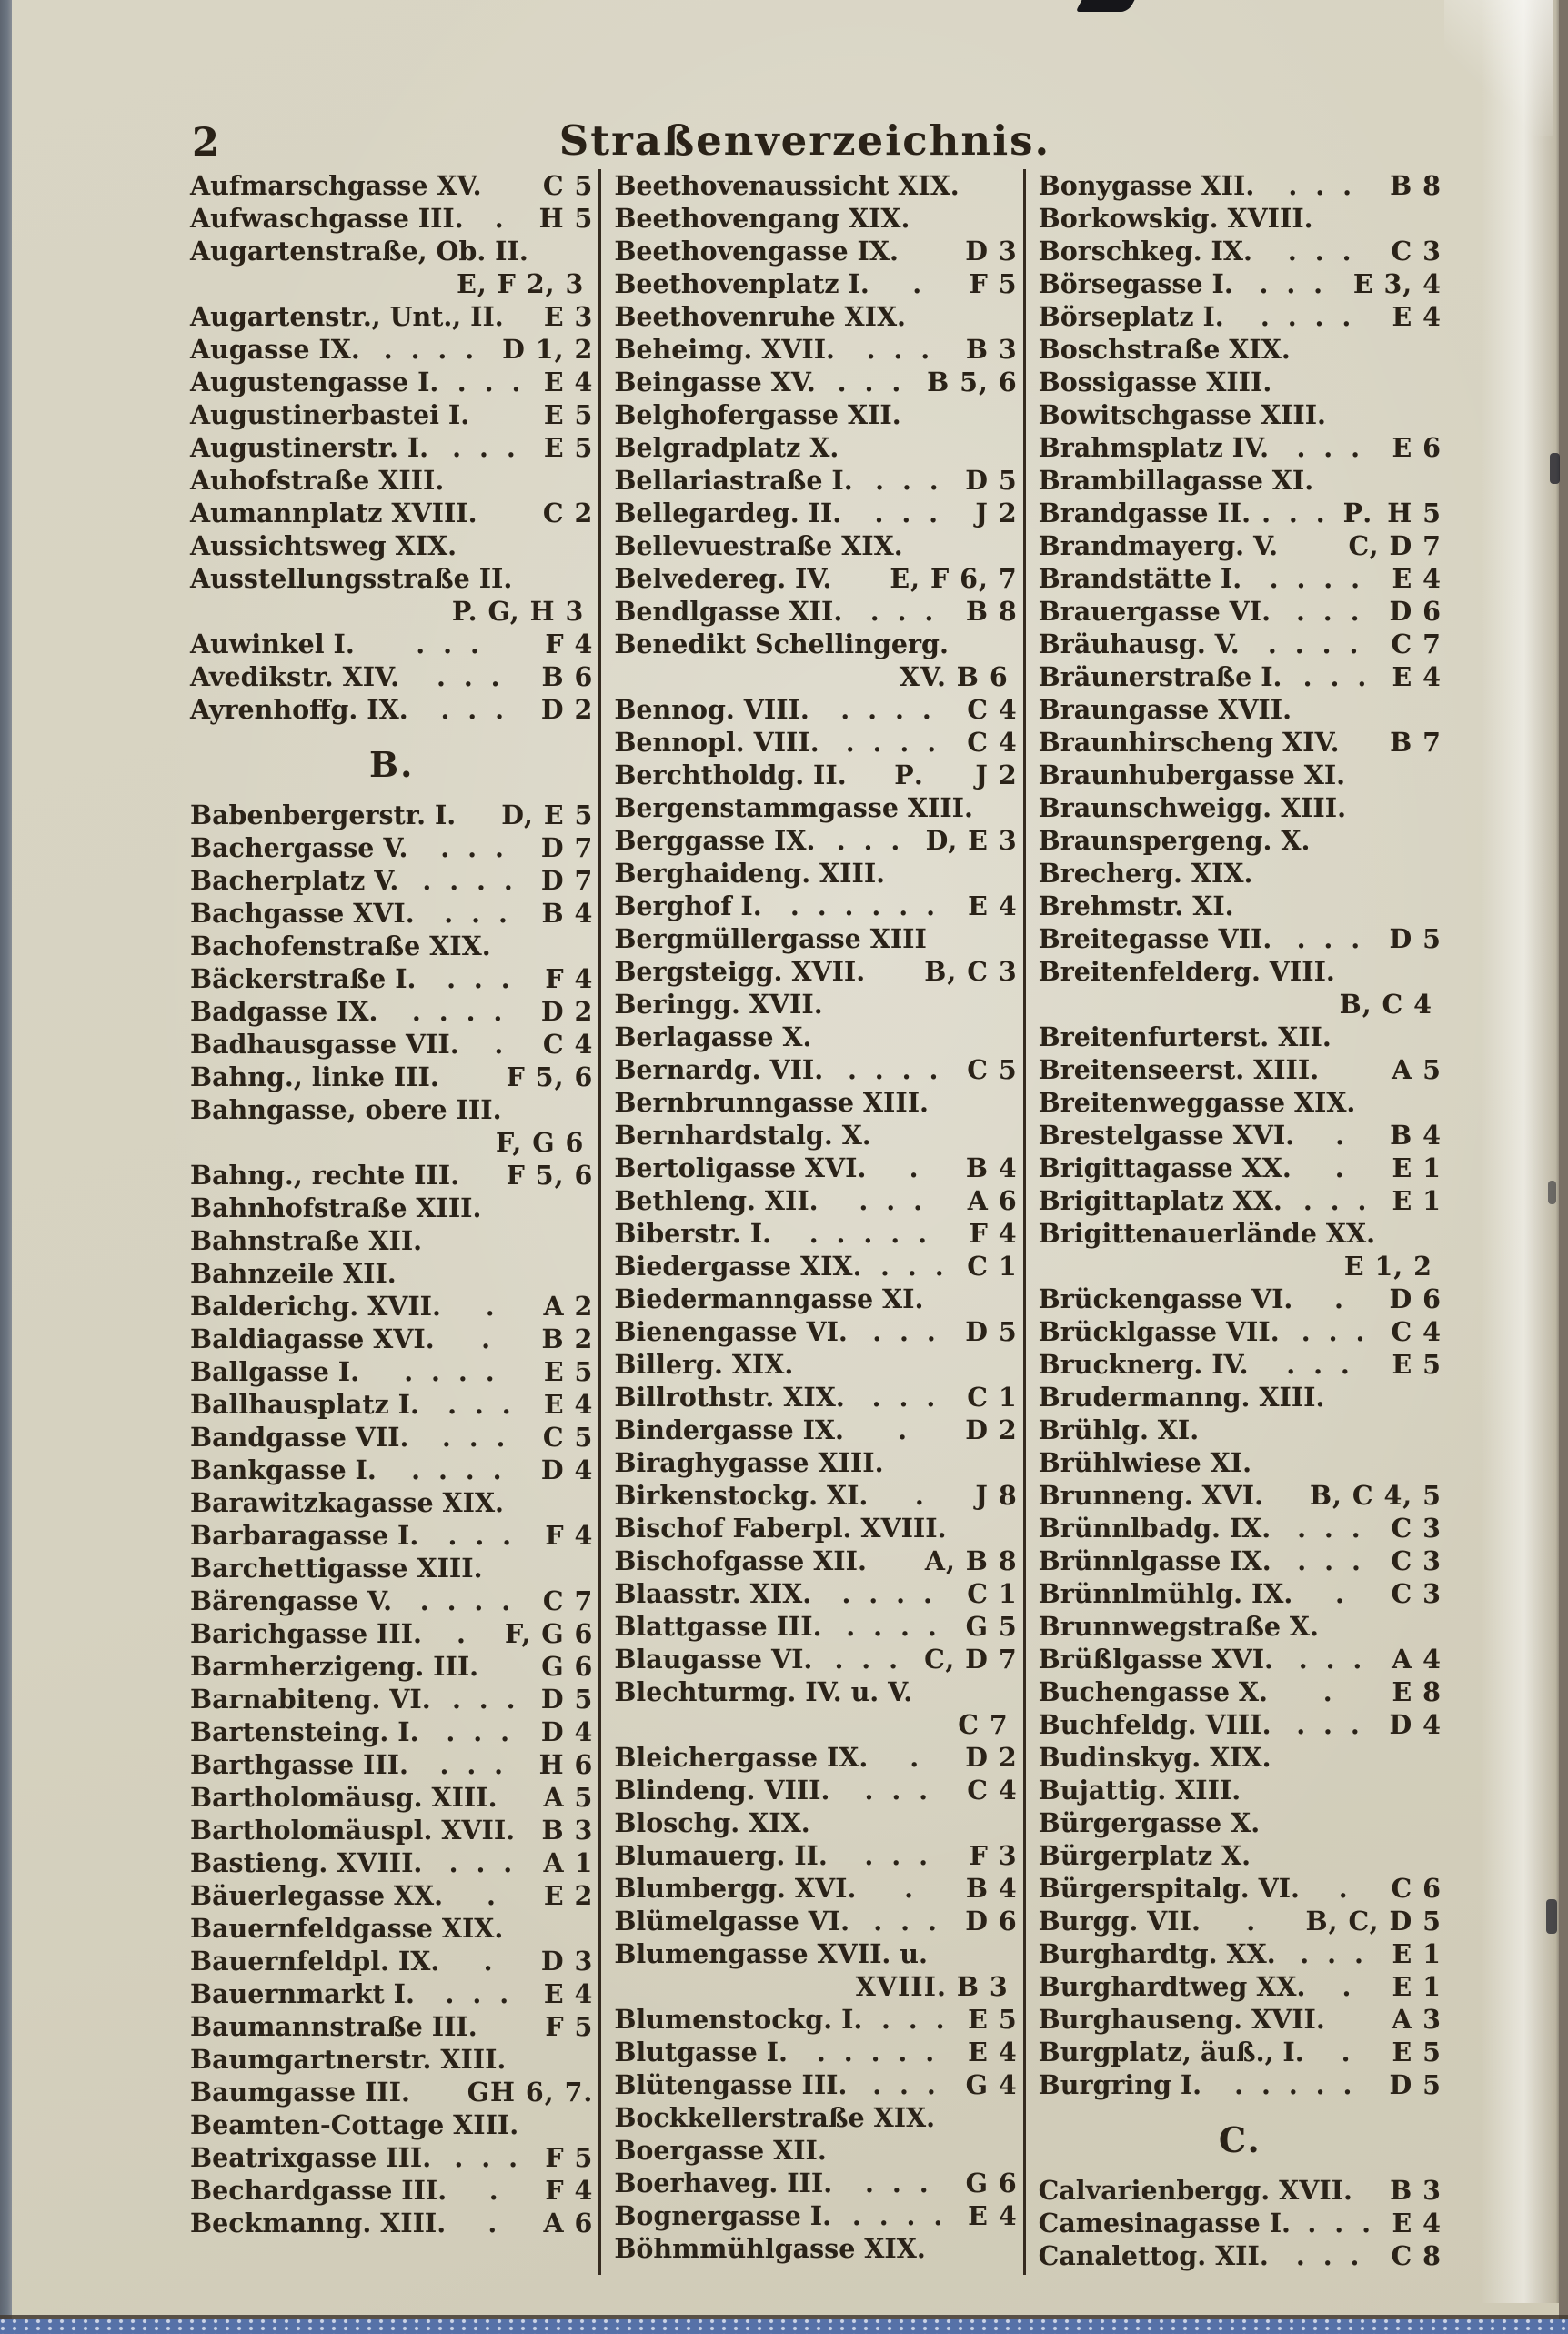 The width and height of the screenshot is (1568, 2334). I want to click on directory-entry: Barnabiteng. VI. . . . D 5, so click(391, 1699).